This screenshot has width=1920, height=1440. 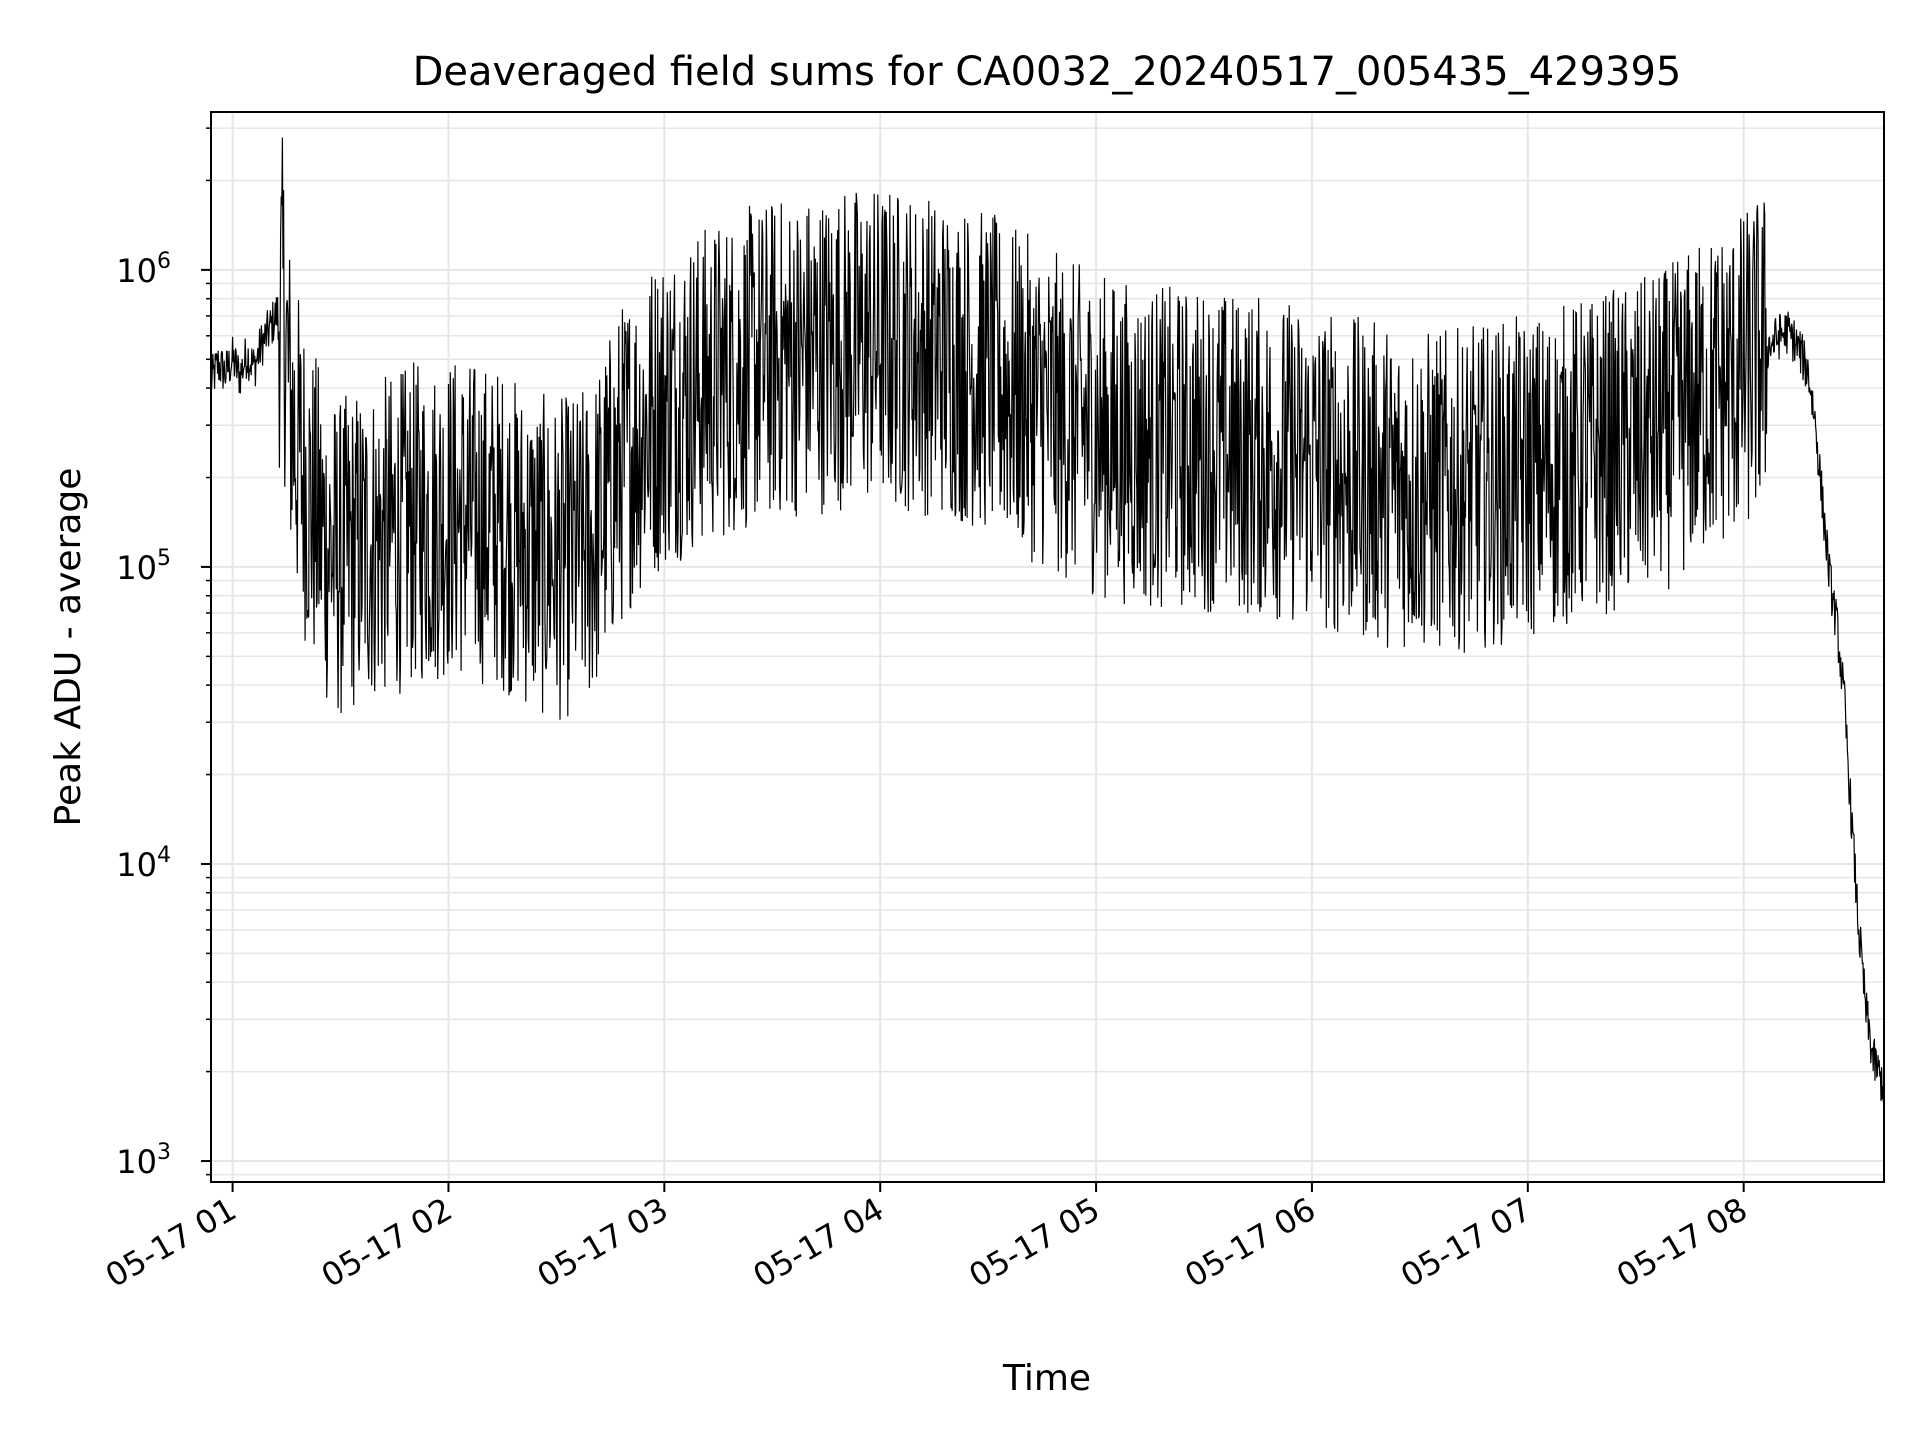 I want to click on x-tick-label: 05-17 04, so click(x=819, y=1242).